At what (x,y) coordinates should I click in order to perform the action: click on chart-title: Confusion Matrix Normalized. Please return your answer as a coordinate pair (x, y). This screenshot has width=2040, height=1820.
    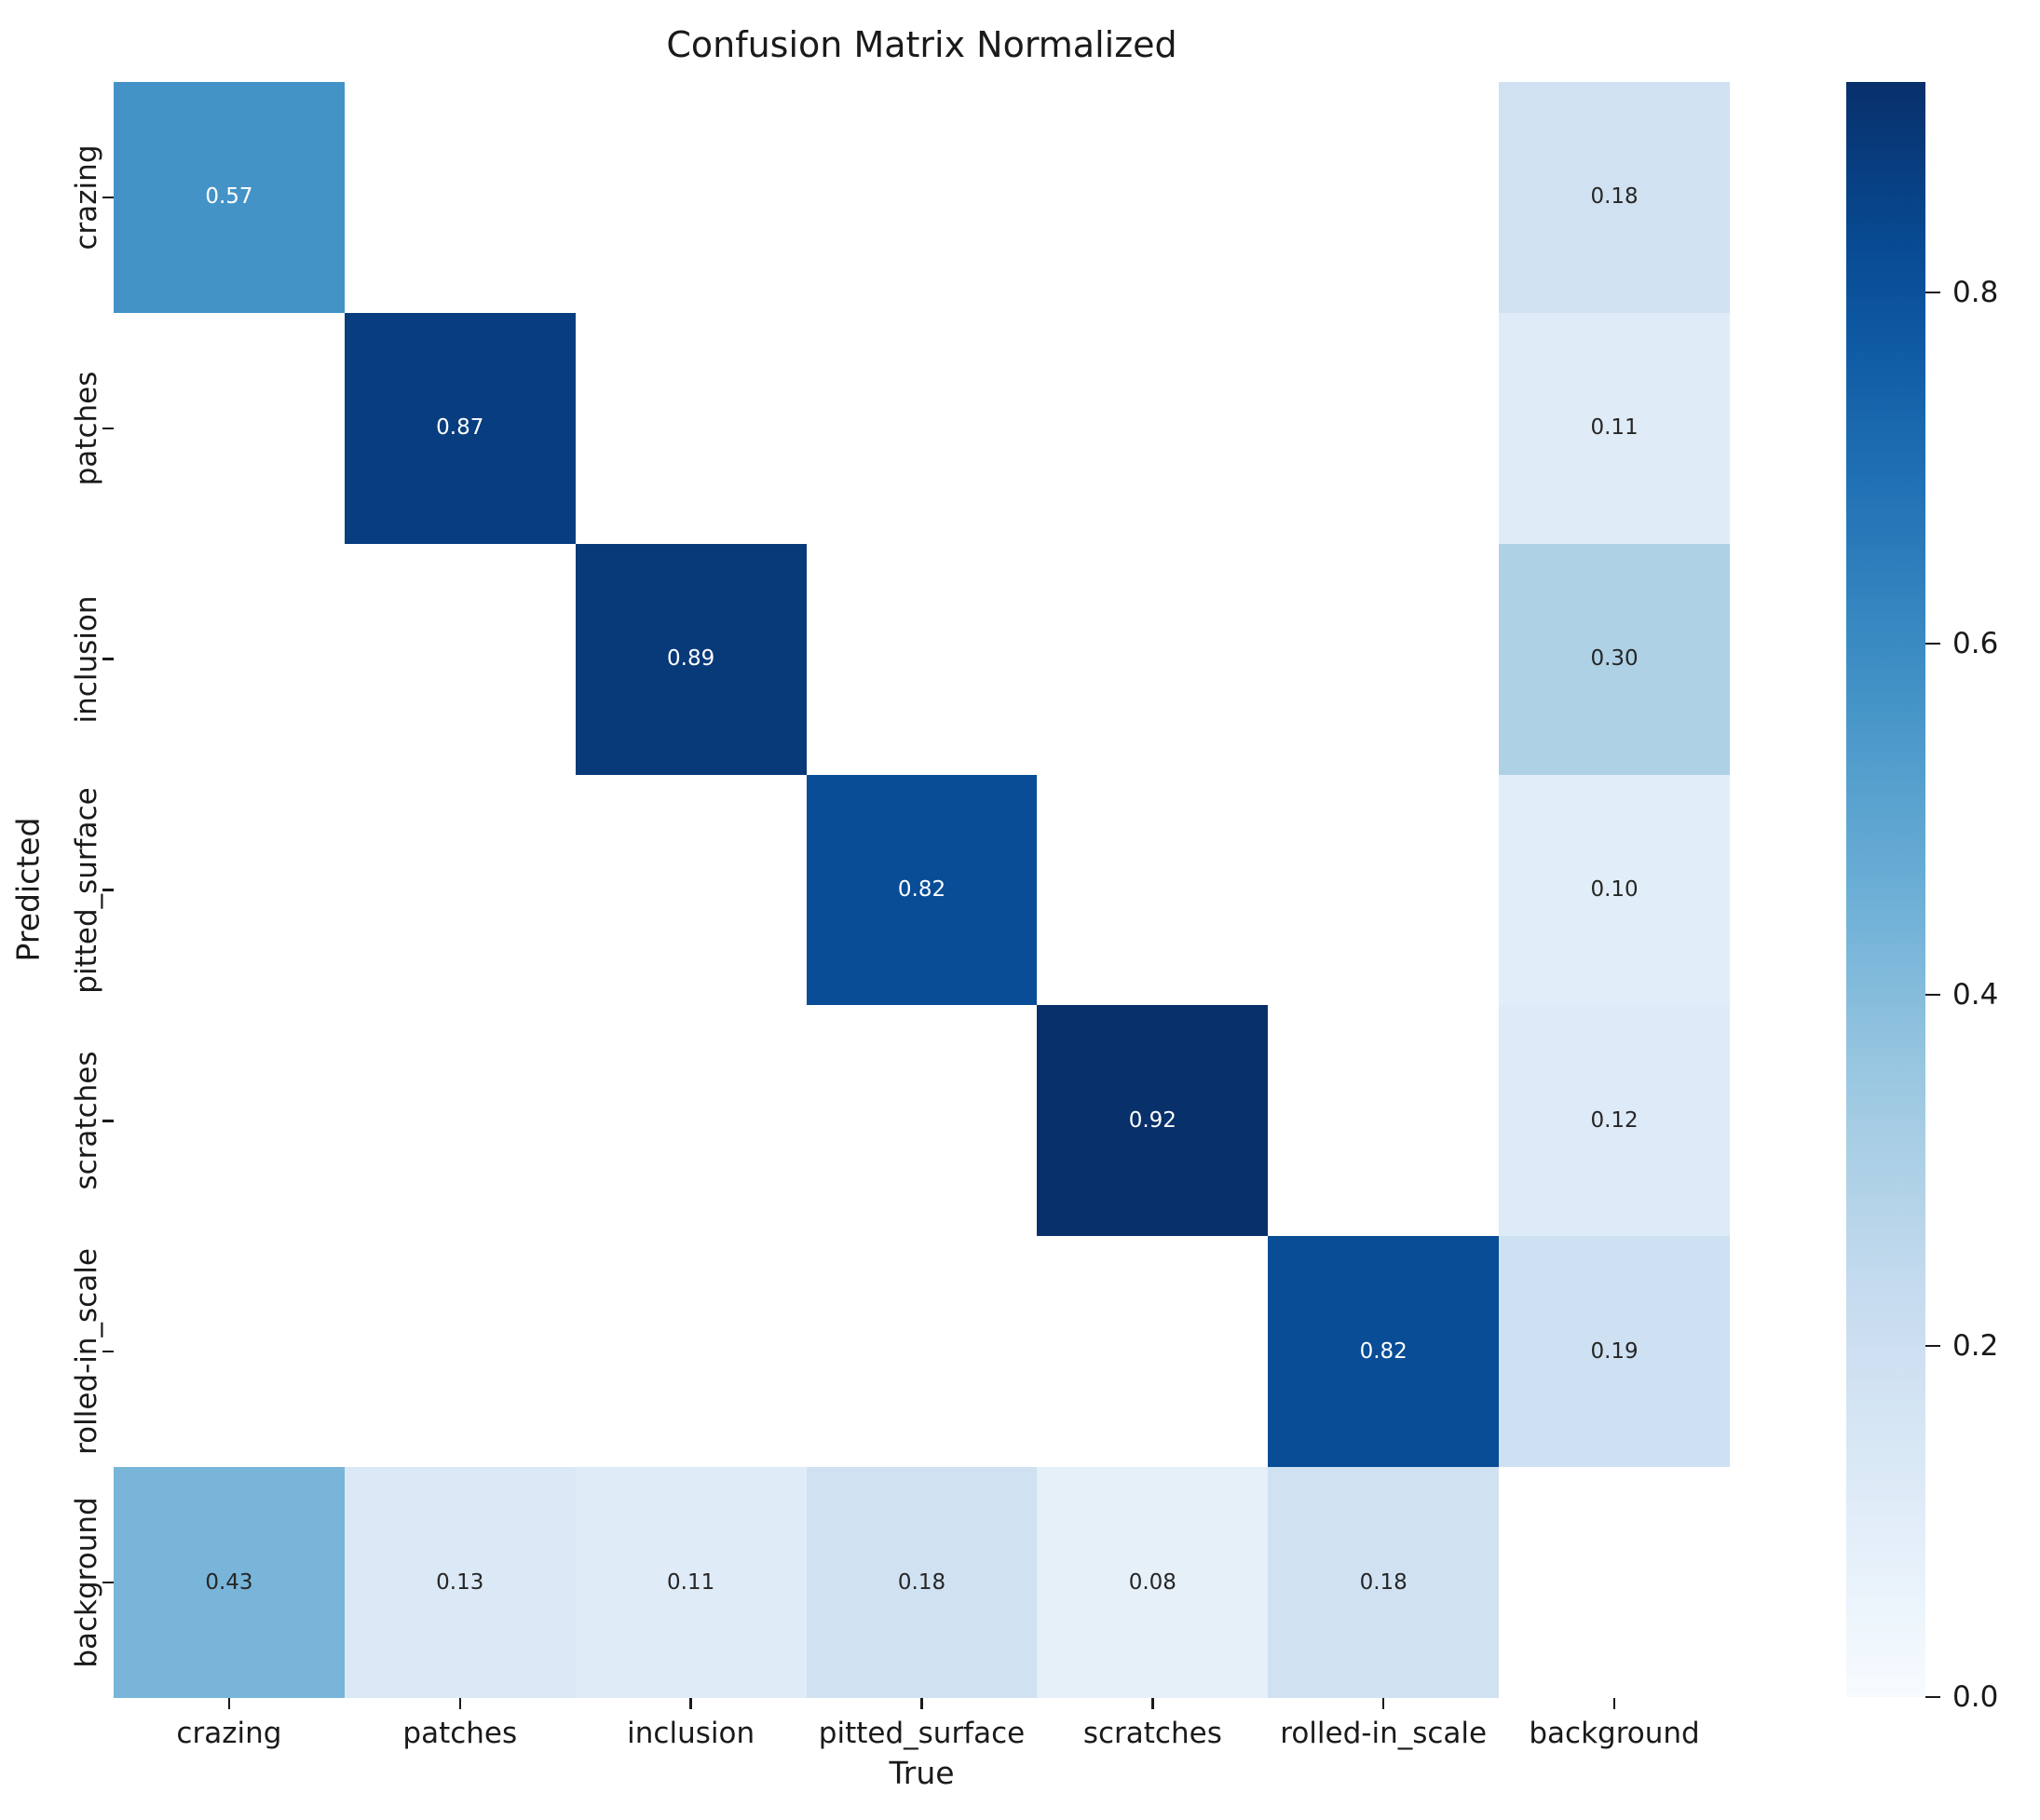
    Looking at the image, I should click on (921, 44).